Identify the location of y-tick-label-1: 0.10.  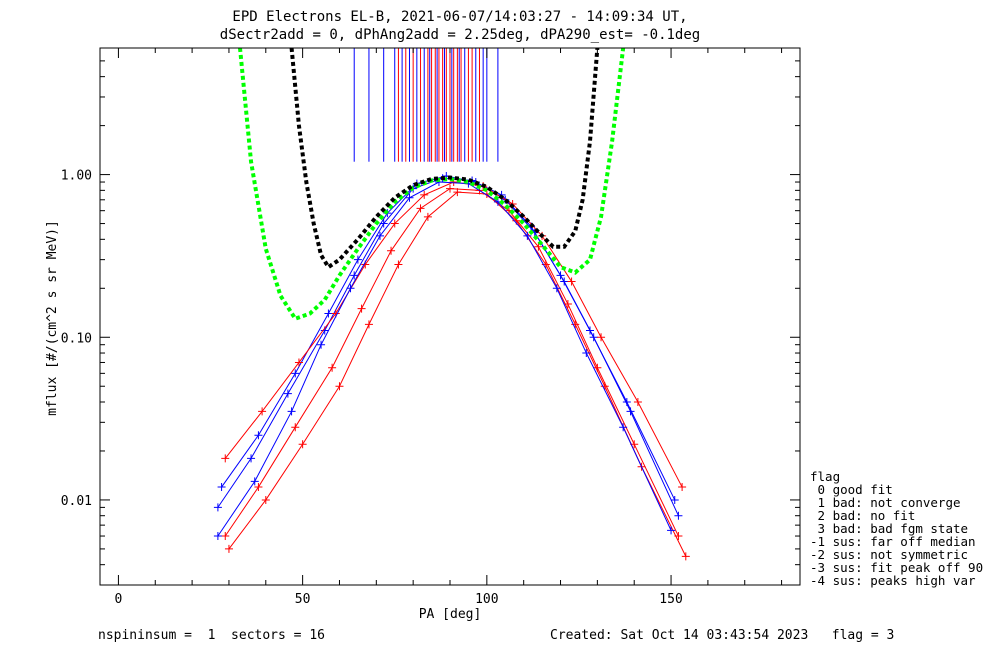
(76, 338).